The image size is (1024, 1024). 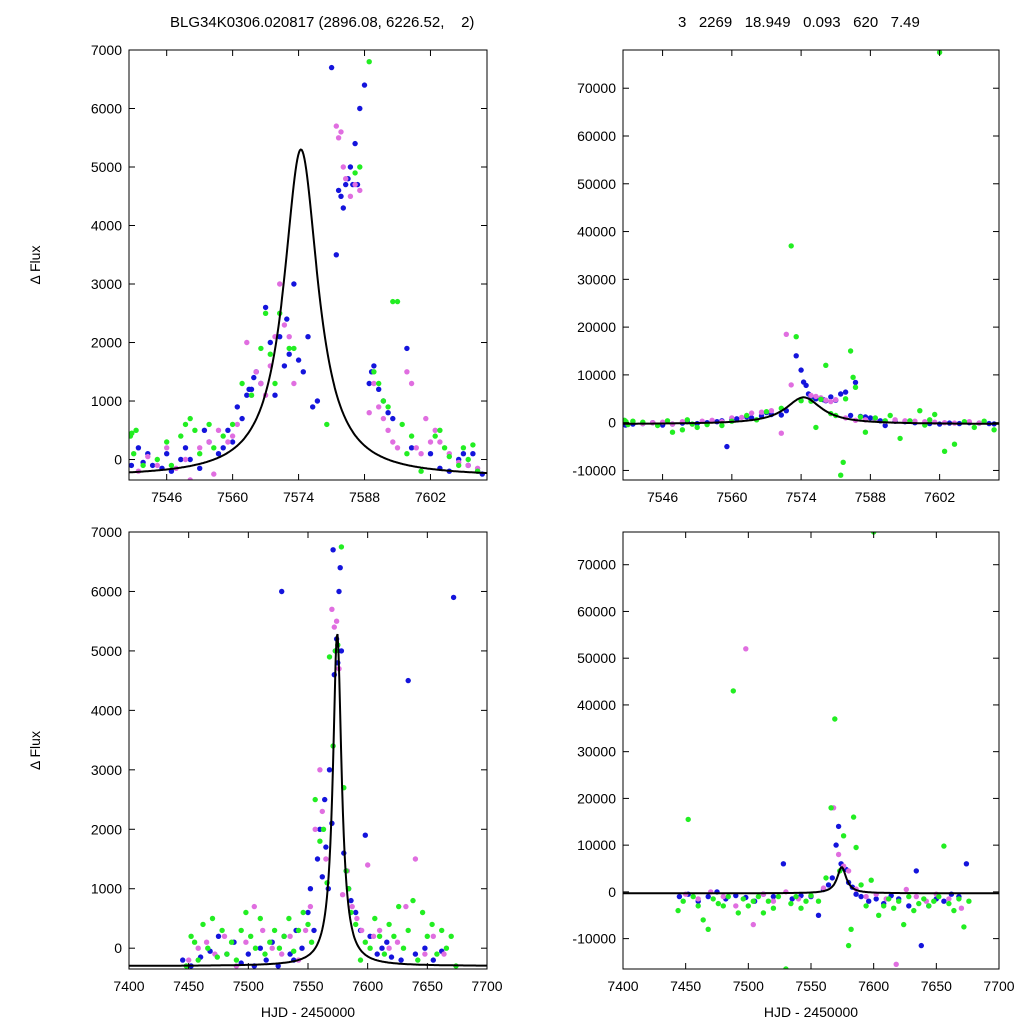 What do you see at coordinates (106, 401) in the screenshot?
I see `y-tick-label: 1000` at bounding box center [106, 401].